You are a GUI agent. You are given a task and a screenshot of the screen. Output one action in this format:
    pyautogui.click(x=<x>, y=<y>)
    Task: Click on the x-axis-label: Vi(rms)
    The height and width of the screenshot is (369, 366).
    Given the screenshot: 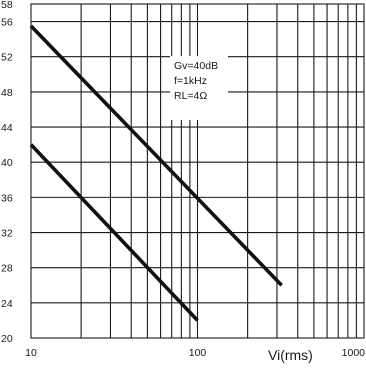 What is the action you would take?
    pyautogui.click(x=290, y=355)
    